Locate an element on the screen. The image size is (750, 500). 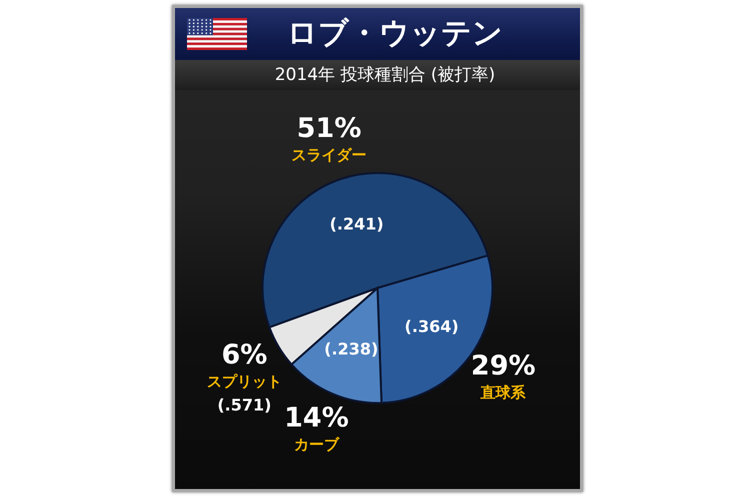
data-label: 6% is located at coordinates (244, 354).